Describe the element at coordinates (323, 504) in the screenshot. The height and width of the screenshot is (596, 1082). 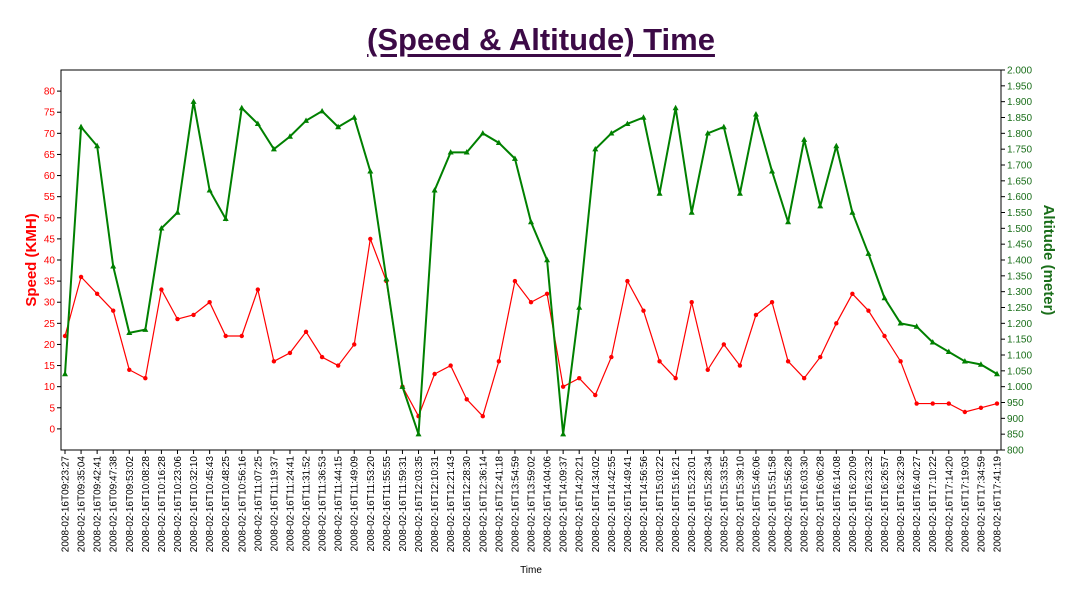
I see `x-tick-label: 2008-02-16T11:36:53` at that location.